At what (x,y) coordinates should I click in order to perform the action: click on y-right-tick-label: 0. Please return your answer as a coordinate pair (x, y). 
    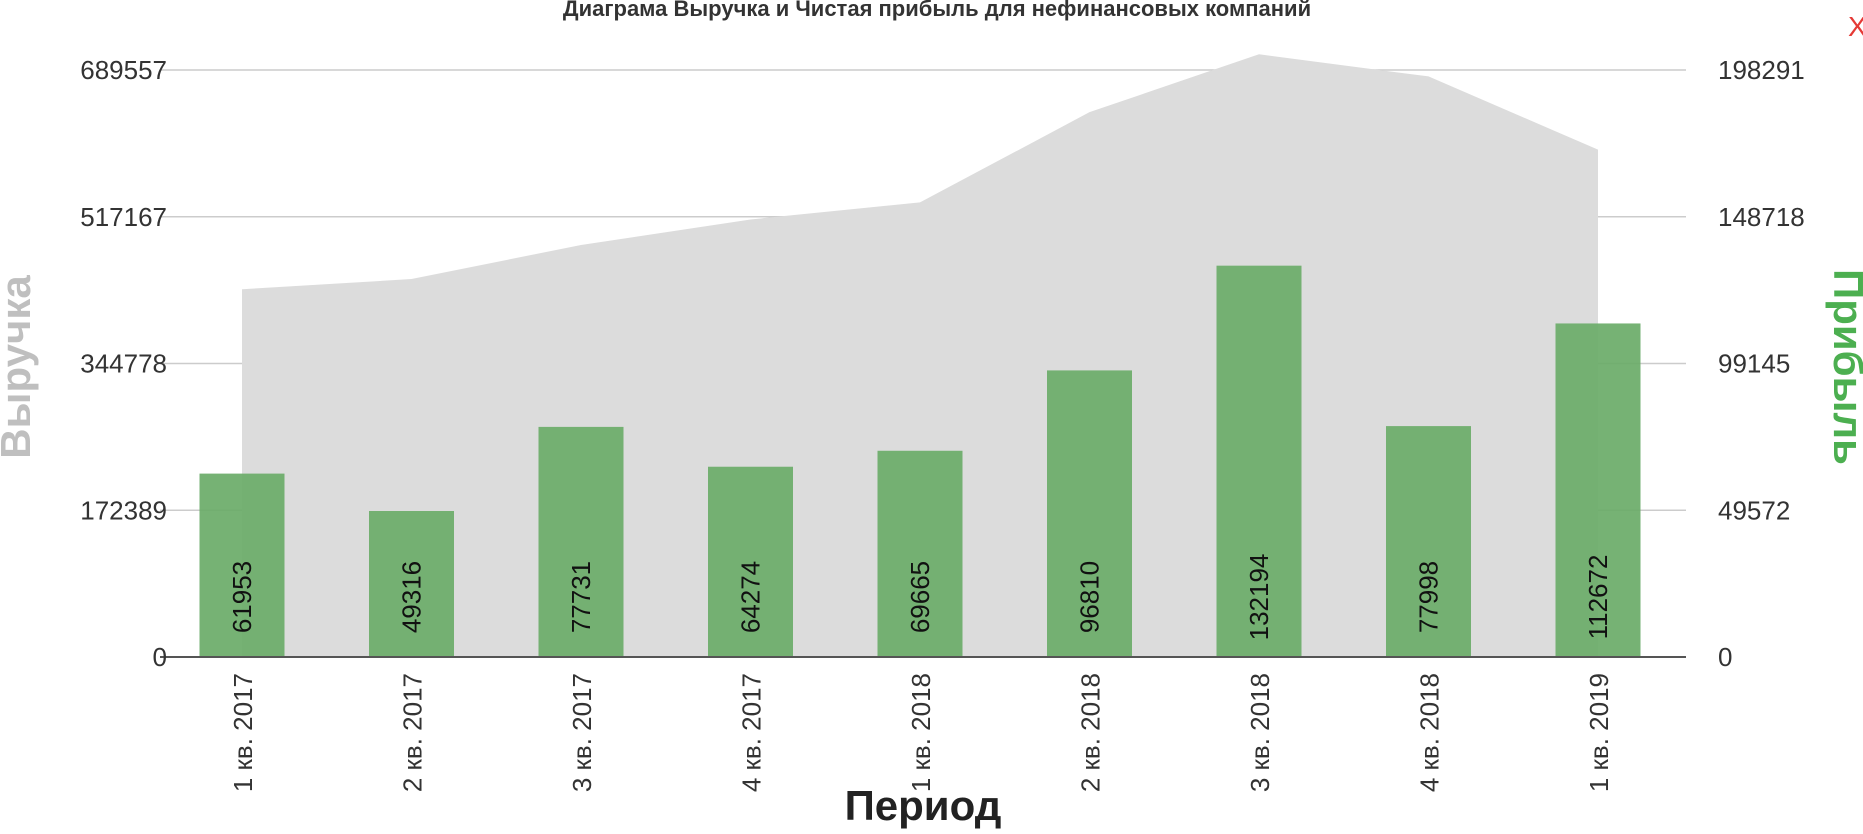
    Looking at the image, I should click on (1725, 657).